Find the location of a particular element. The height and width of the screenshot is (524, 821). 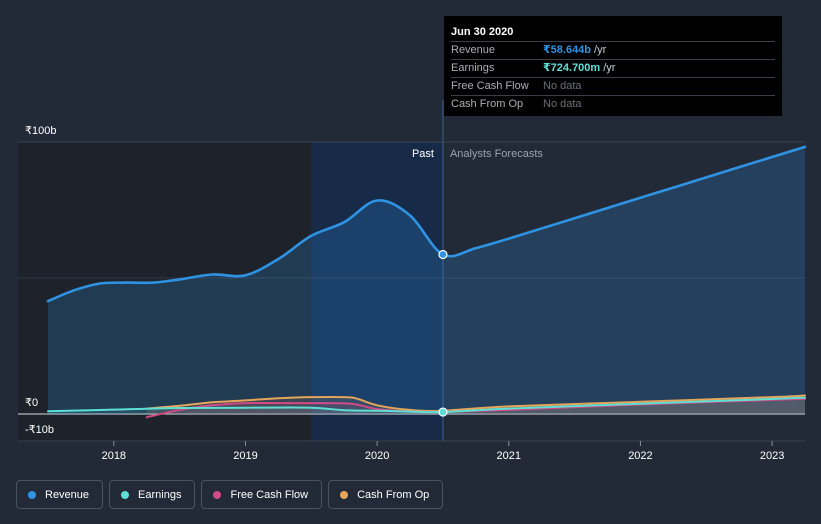

legend-item-revenue: Revenue is located at coordinates (60, 494).